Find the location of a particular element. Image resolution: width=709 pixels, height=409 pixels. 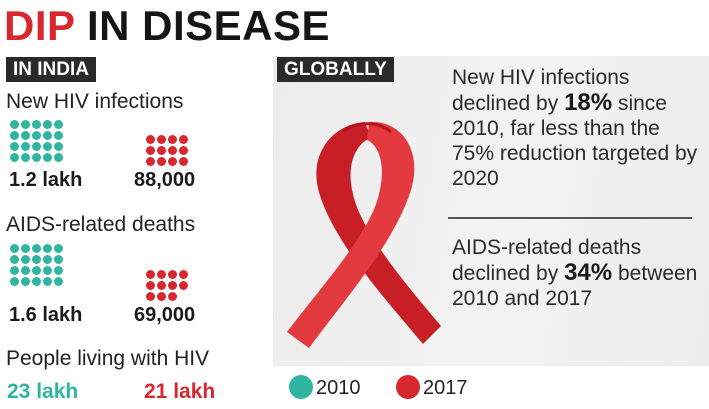

infections-2017-value: 88,000 is located at coordinates (165, 180).